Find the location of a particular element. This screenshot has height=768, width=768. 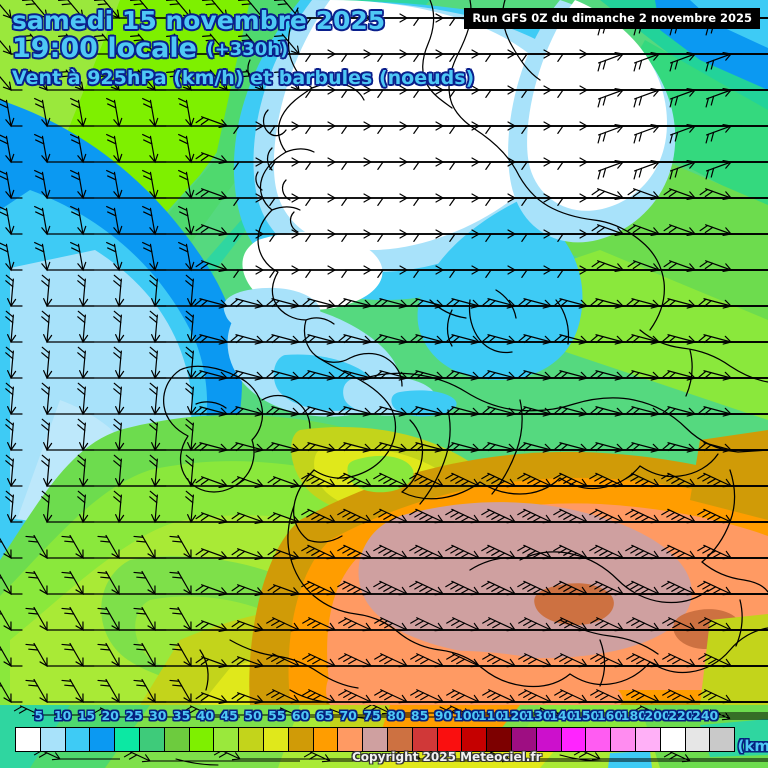

legend-tick: 85 is located at coordinates (419, 715).